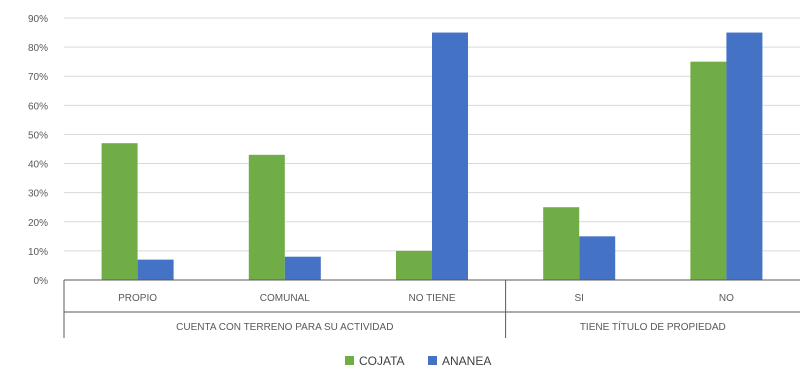 This screenshot has height=374, width=802. What do you see at coordinates (38, 223) in the screenshot?
I see `y-tick-label: 20%` at bounding box center [38, 223].